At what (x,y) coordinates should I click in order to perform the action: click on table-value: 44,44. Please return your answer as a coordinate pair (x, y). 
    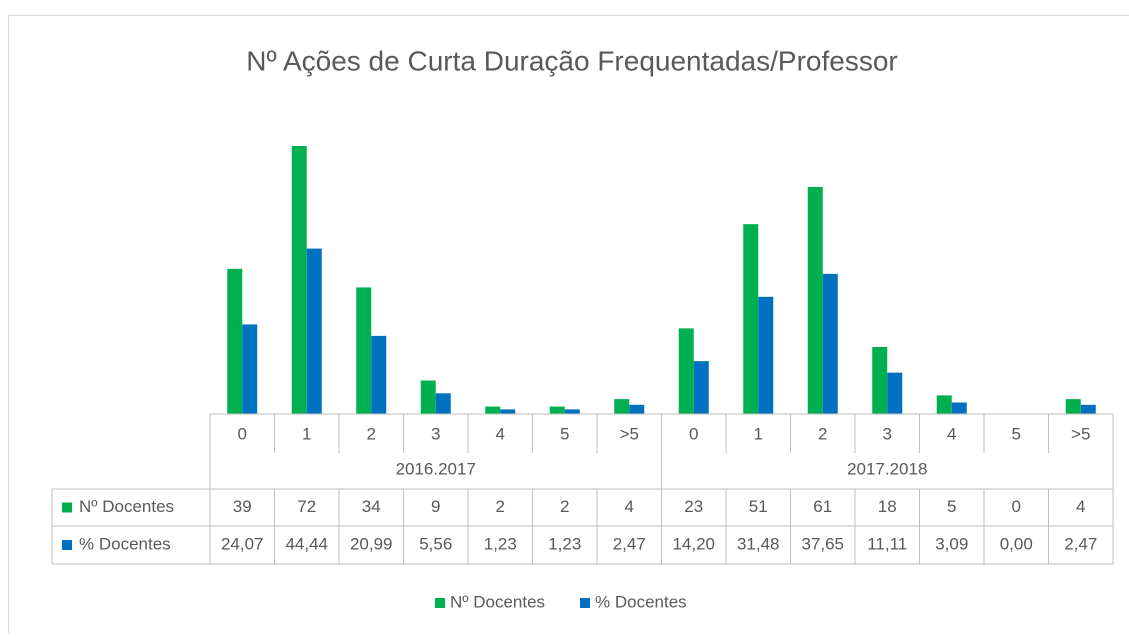
    Looking at the image, I should click on (306, 543).